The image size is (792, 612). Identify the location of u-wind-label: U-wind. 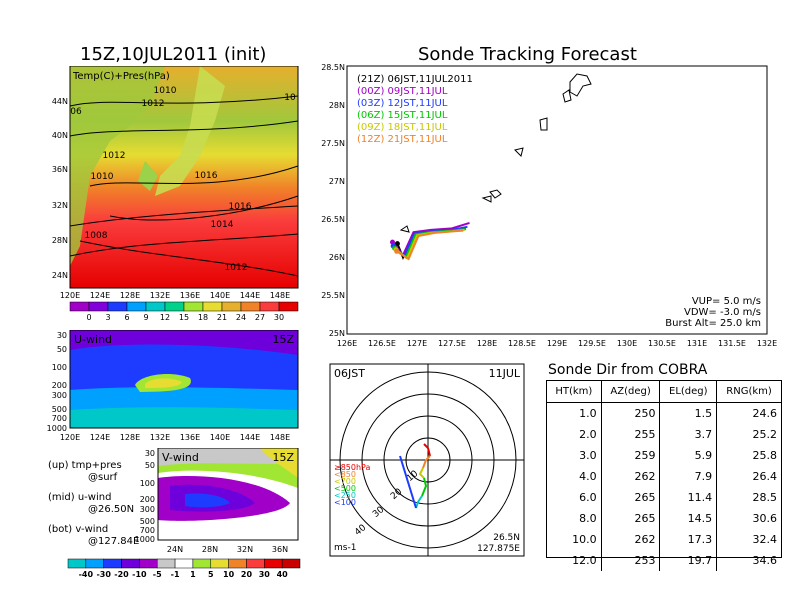
(93, 339).